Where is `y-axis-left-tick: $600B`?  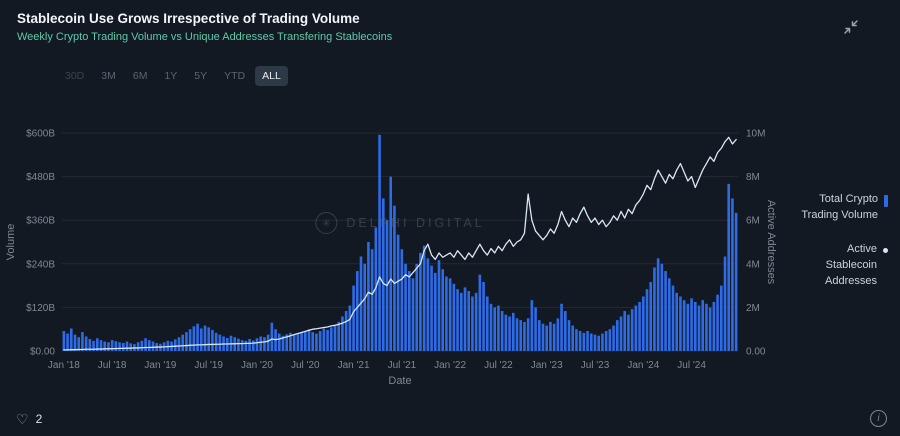
y-axis-left-tick: $600B is located at coordinates (40, 134).